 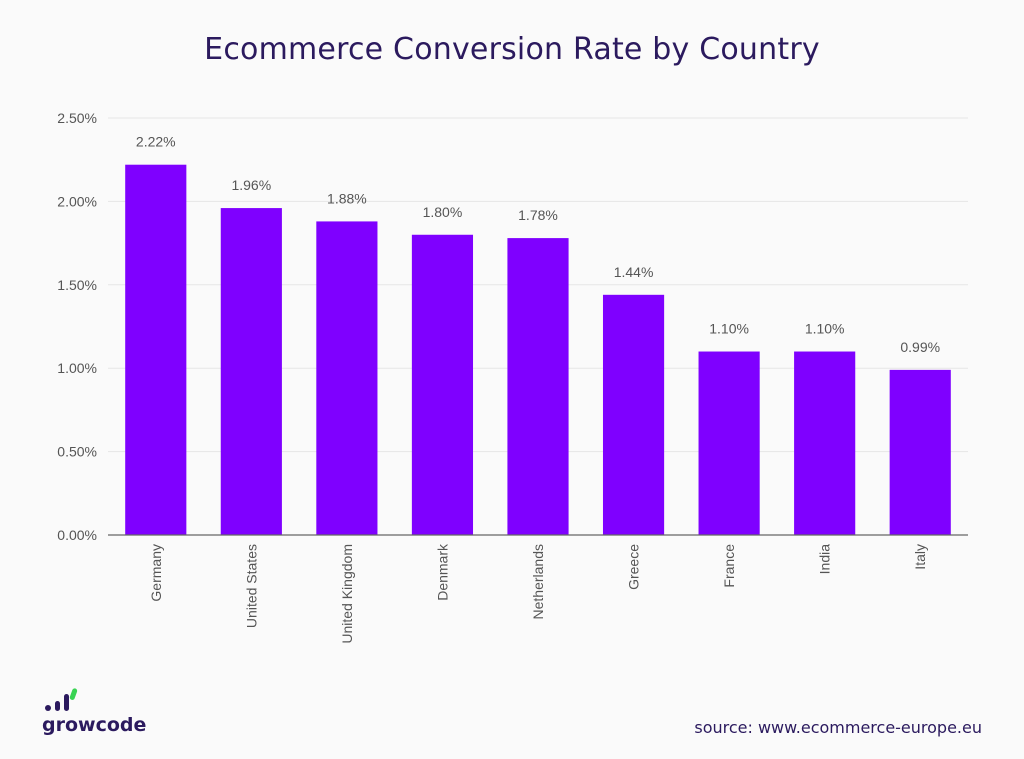 I want to click on y-tick-label: 2.00%, so click(x=77, y=201).